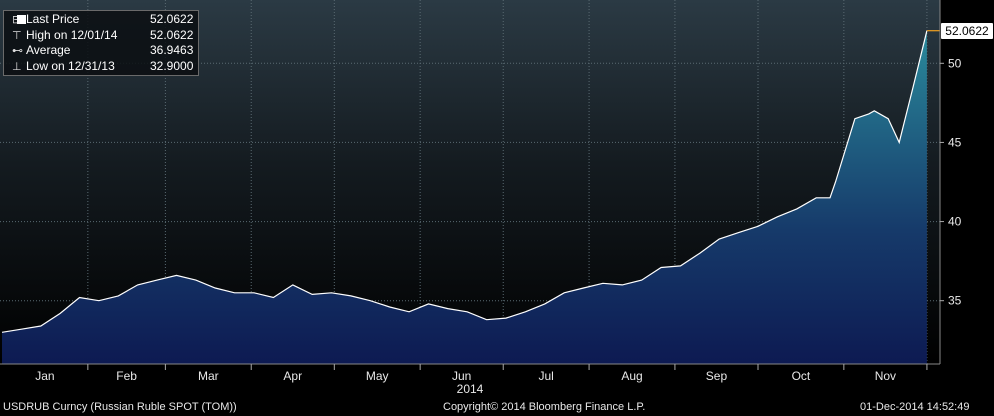 The width and height of the screenshot is (994, 416). I want to click on x-tick-label: Apr, so click(292, 376).